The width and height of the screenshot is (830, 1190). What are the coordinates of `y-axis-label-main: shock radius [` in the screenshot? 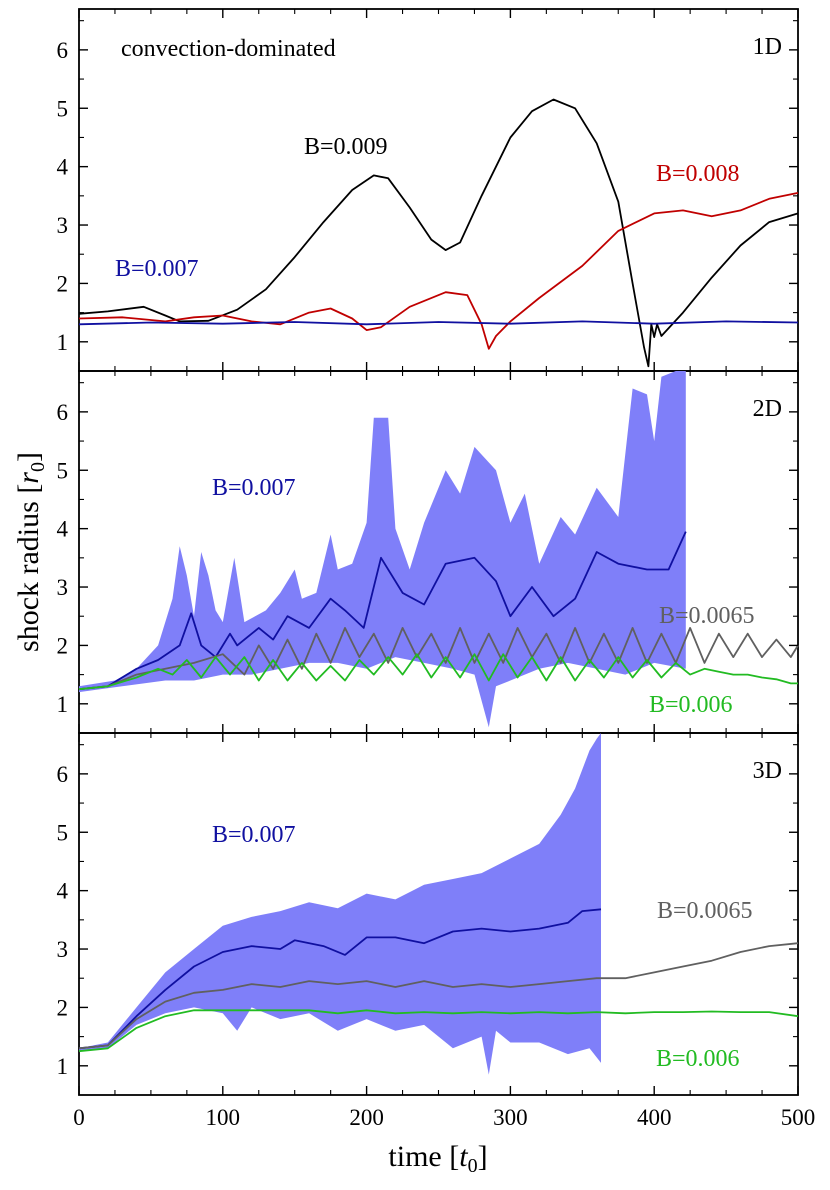 It's located at (28, 568).